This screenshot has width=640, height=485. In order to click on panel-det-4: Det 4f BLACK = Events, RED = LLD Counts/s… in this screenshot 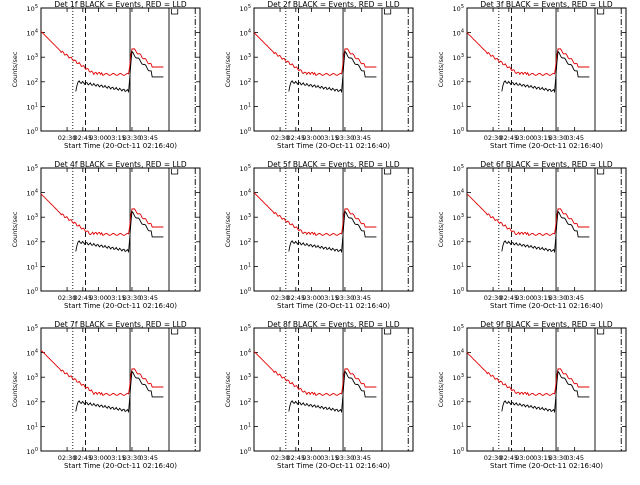, I will do `click(106, 235)`.